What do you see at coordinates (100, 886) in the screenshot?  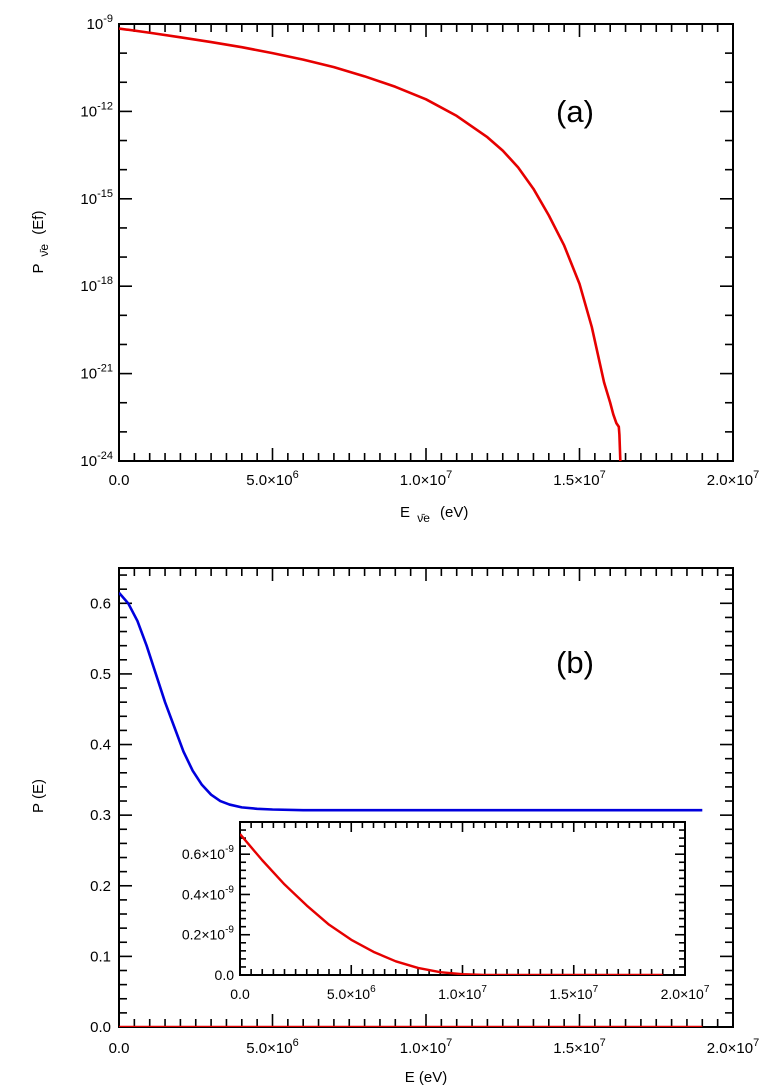 I see `y-tick-label: 0.2` at bounding box center [100, 886].